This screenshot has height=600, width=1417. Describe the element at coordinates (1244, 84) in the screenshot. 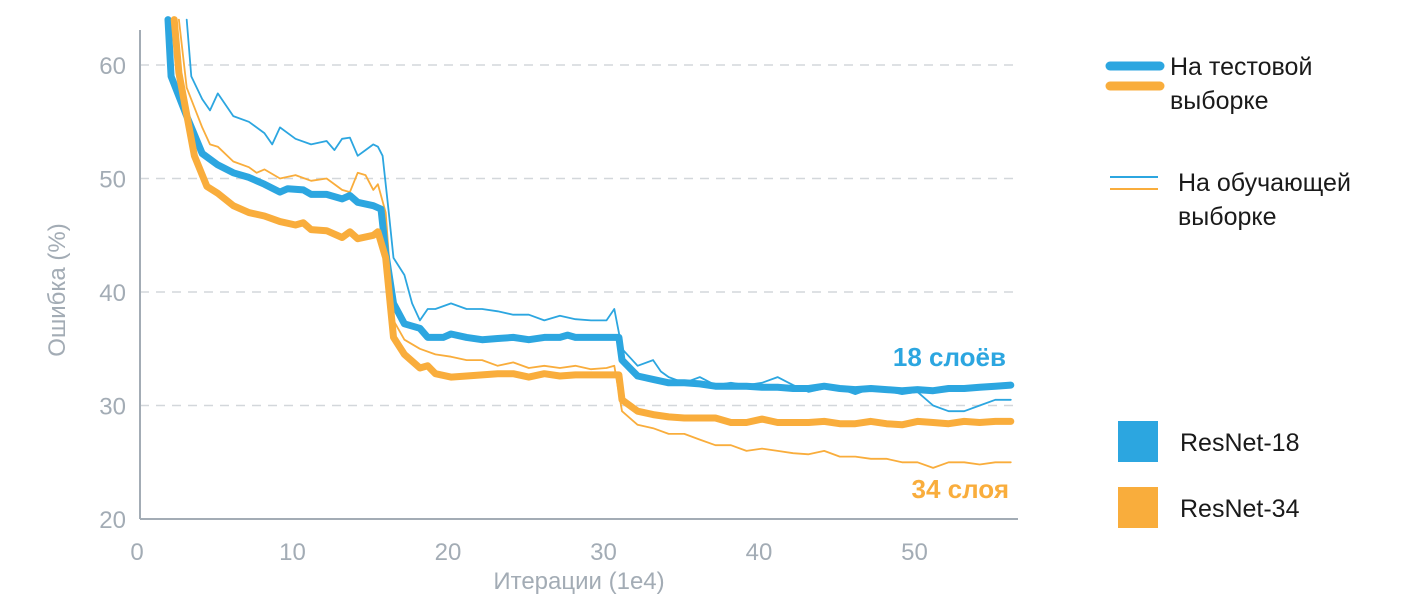

I see `legend-test-text: На тестовой выборке` at that location.